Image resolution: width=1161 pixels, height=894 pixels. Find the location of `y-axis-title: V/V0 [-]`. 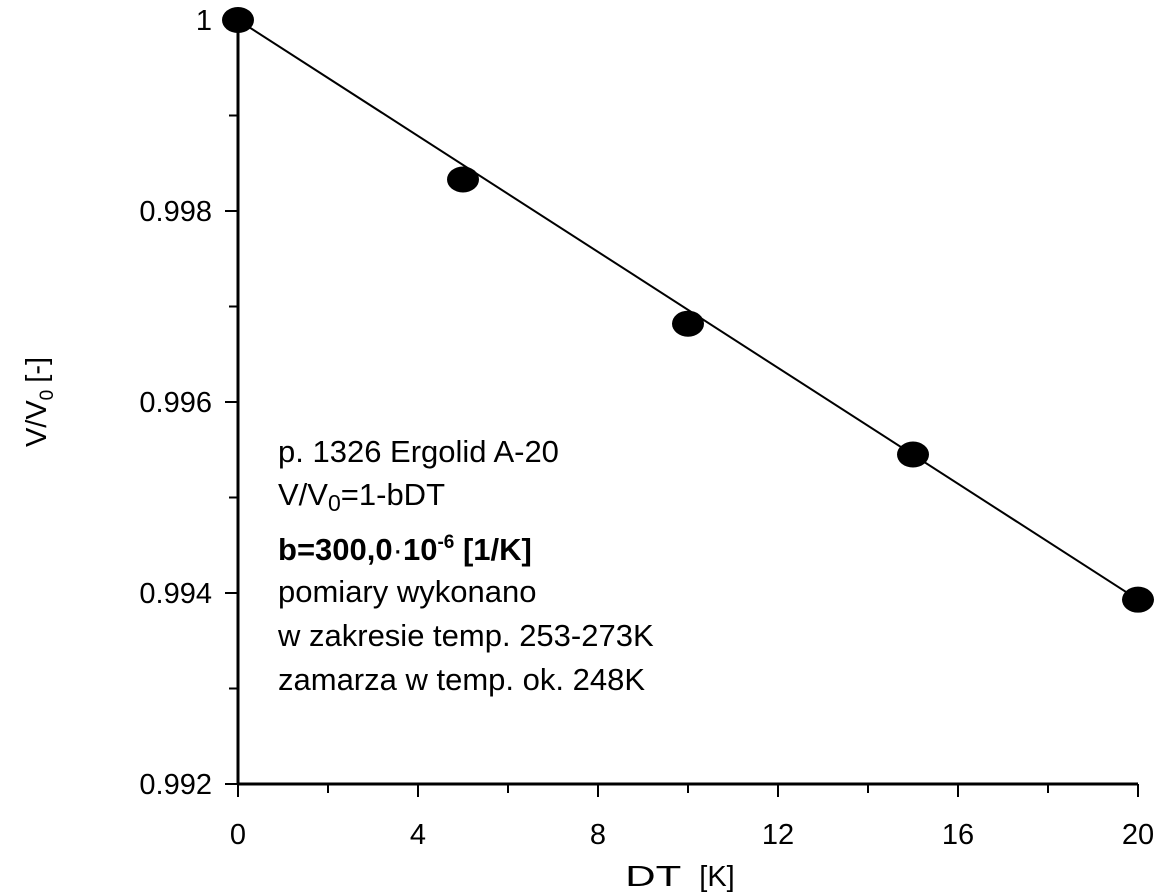

y-axis-title: V/V0 [-] is located at coordinates (39, 402).